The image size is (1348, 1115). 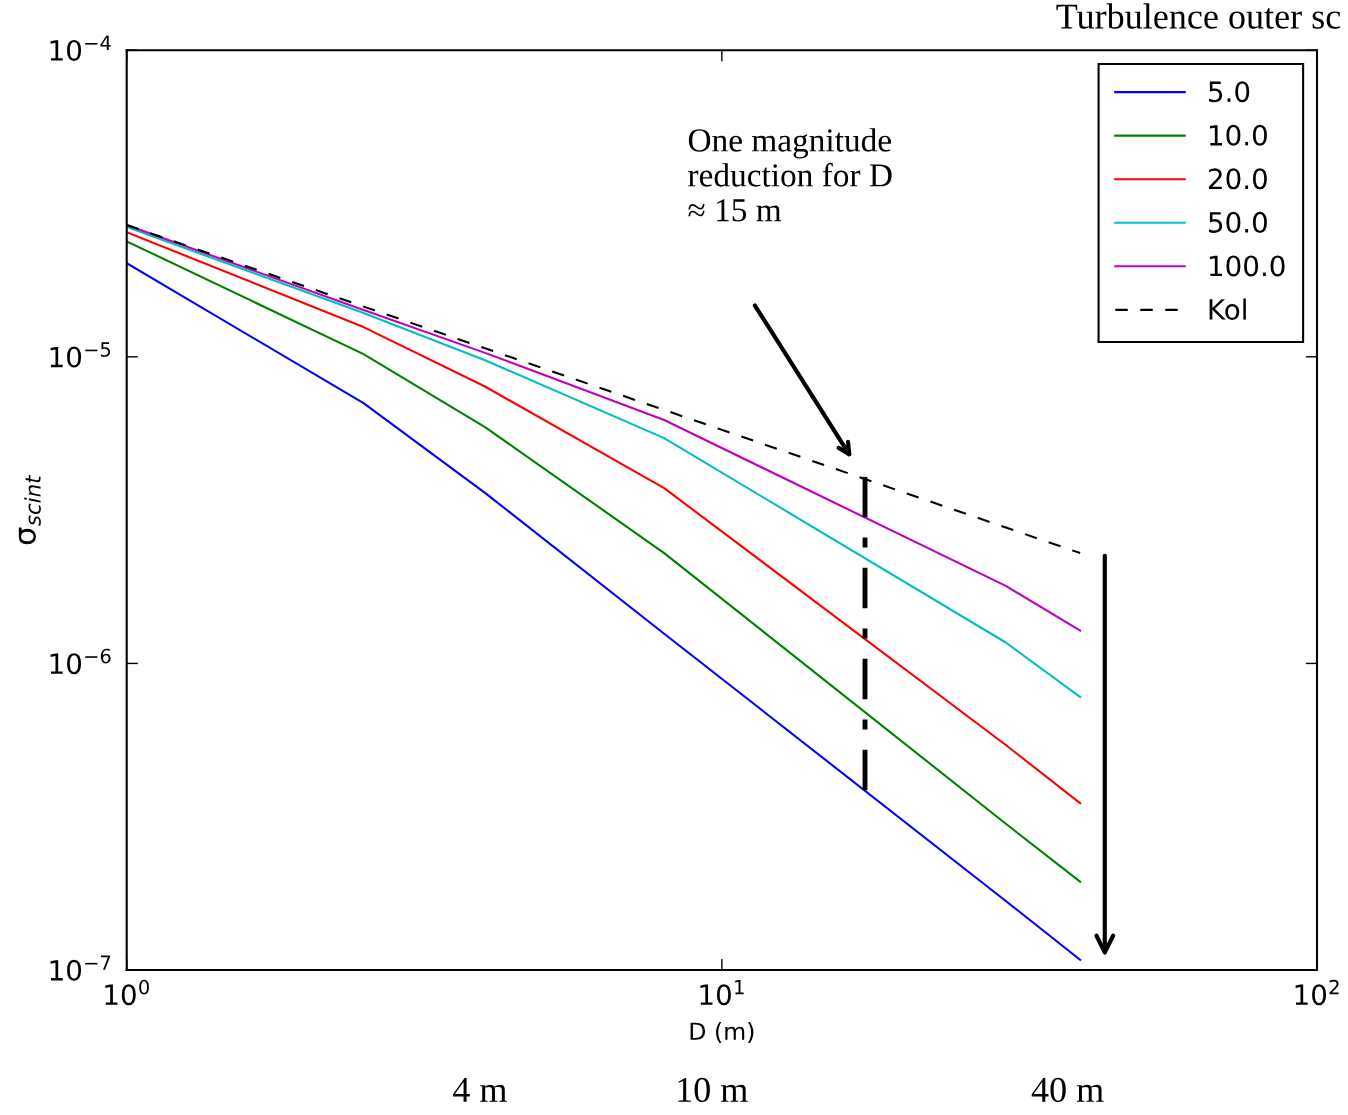 I want to click on legend-label: 50.0, so click(x=1238, y=222).